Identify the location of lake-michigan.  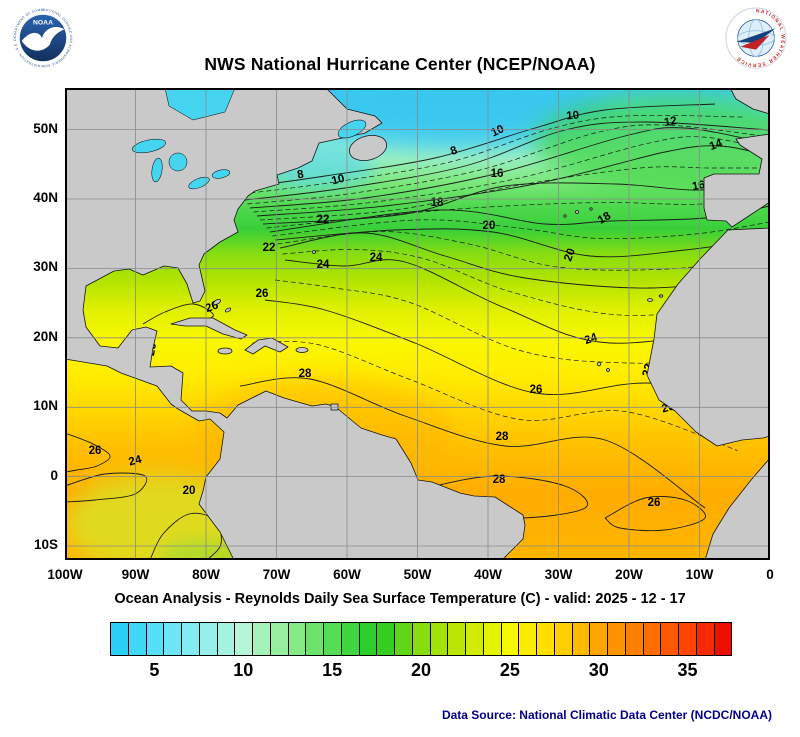
(157, 170).